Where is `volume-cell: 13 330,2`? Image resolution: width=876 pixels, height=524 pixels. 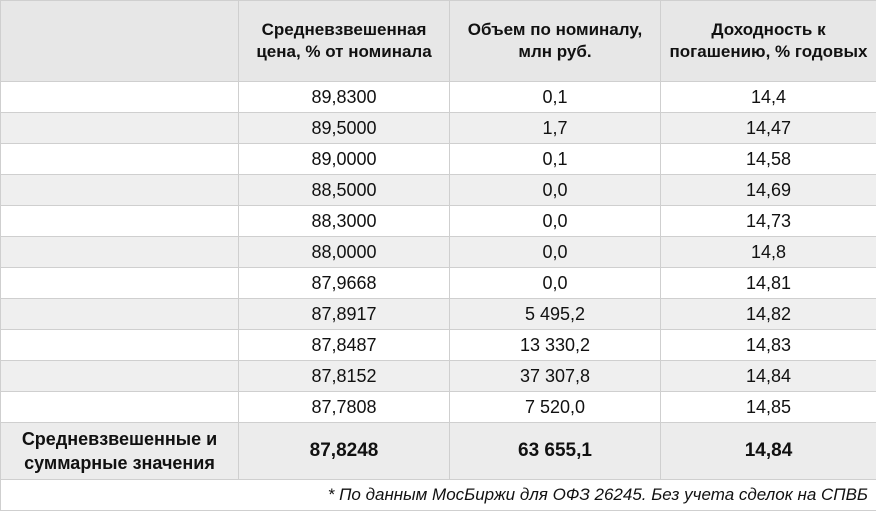 volume-cell: 13 330,2 is located at coordinates (555, 345).